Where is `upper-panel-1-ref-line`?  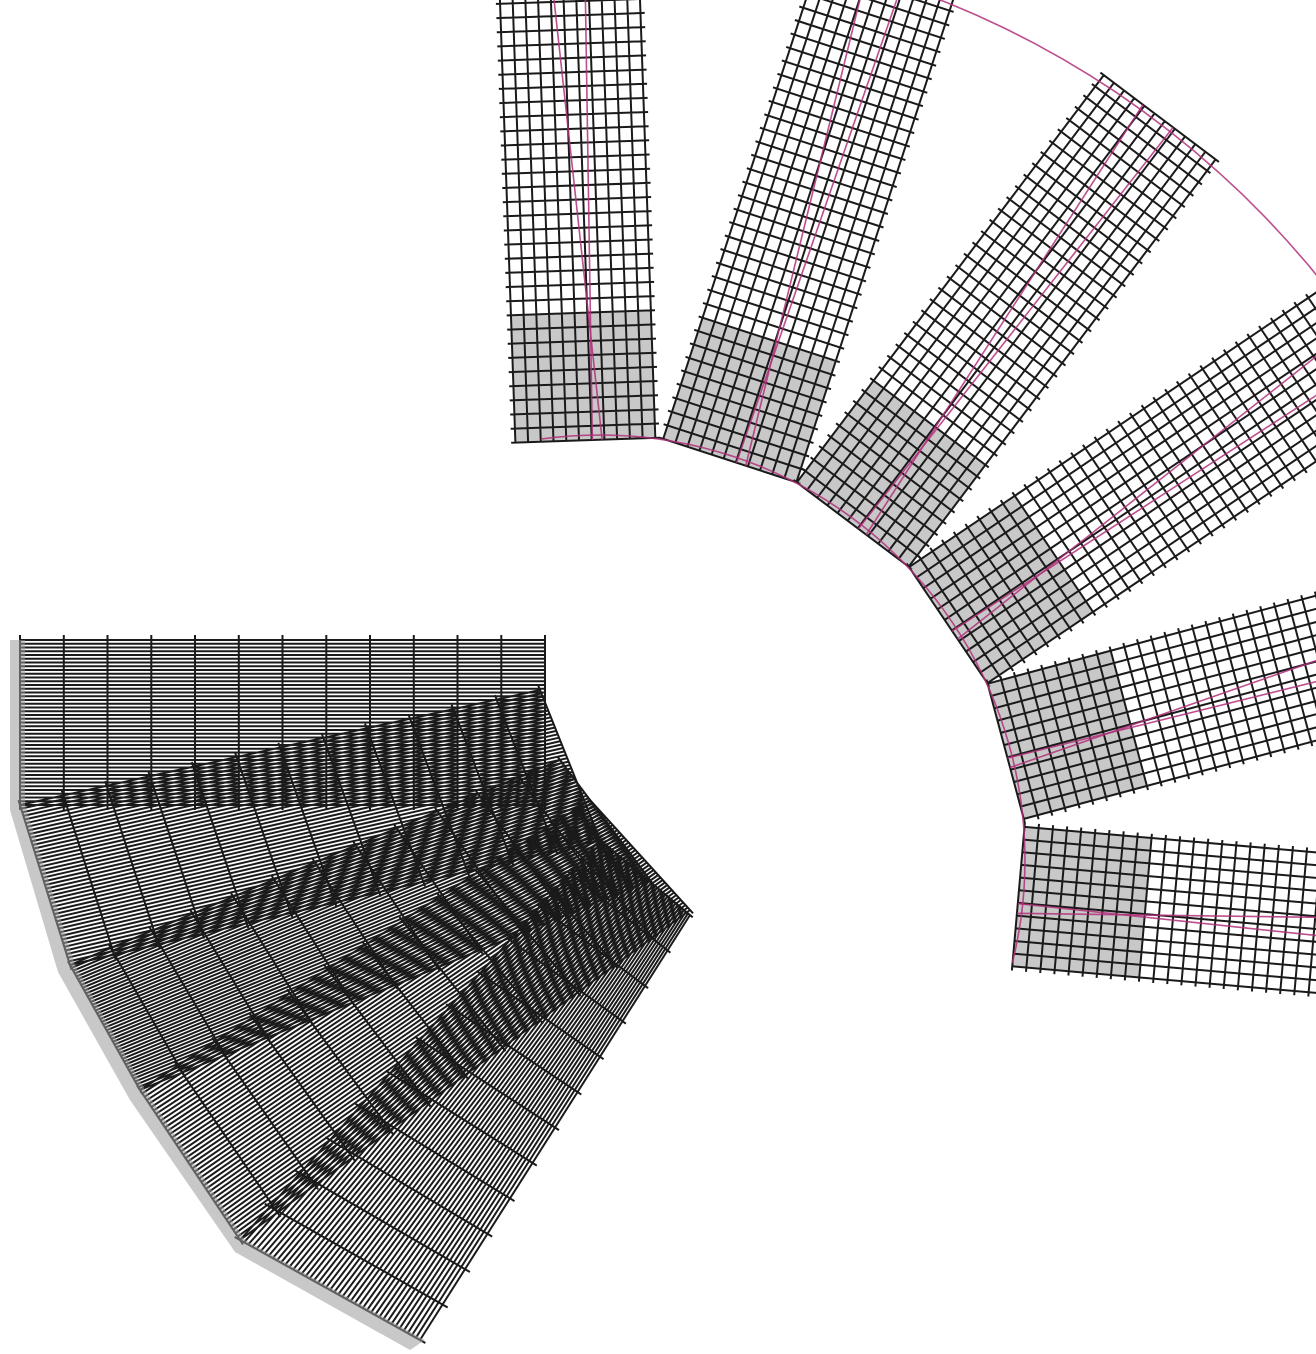 upper-panel-1-ref-line is located at coordinates (589, 220).